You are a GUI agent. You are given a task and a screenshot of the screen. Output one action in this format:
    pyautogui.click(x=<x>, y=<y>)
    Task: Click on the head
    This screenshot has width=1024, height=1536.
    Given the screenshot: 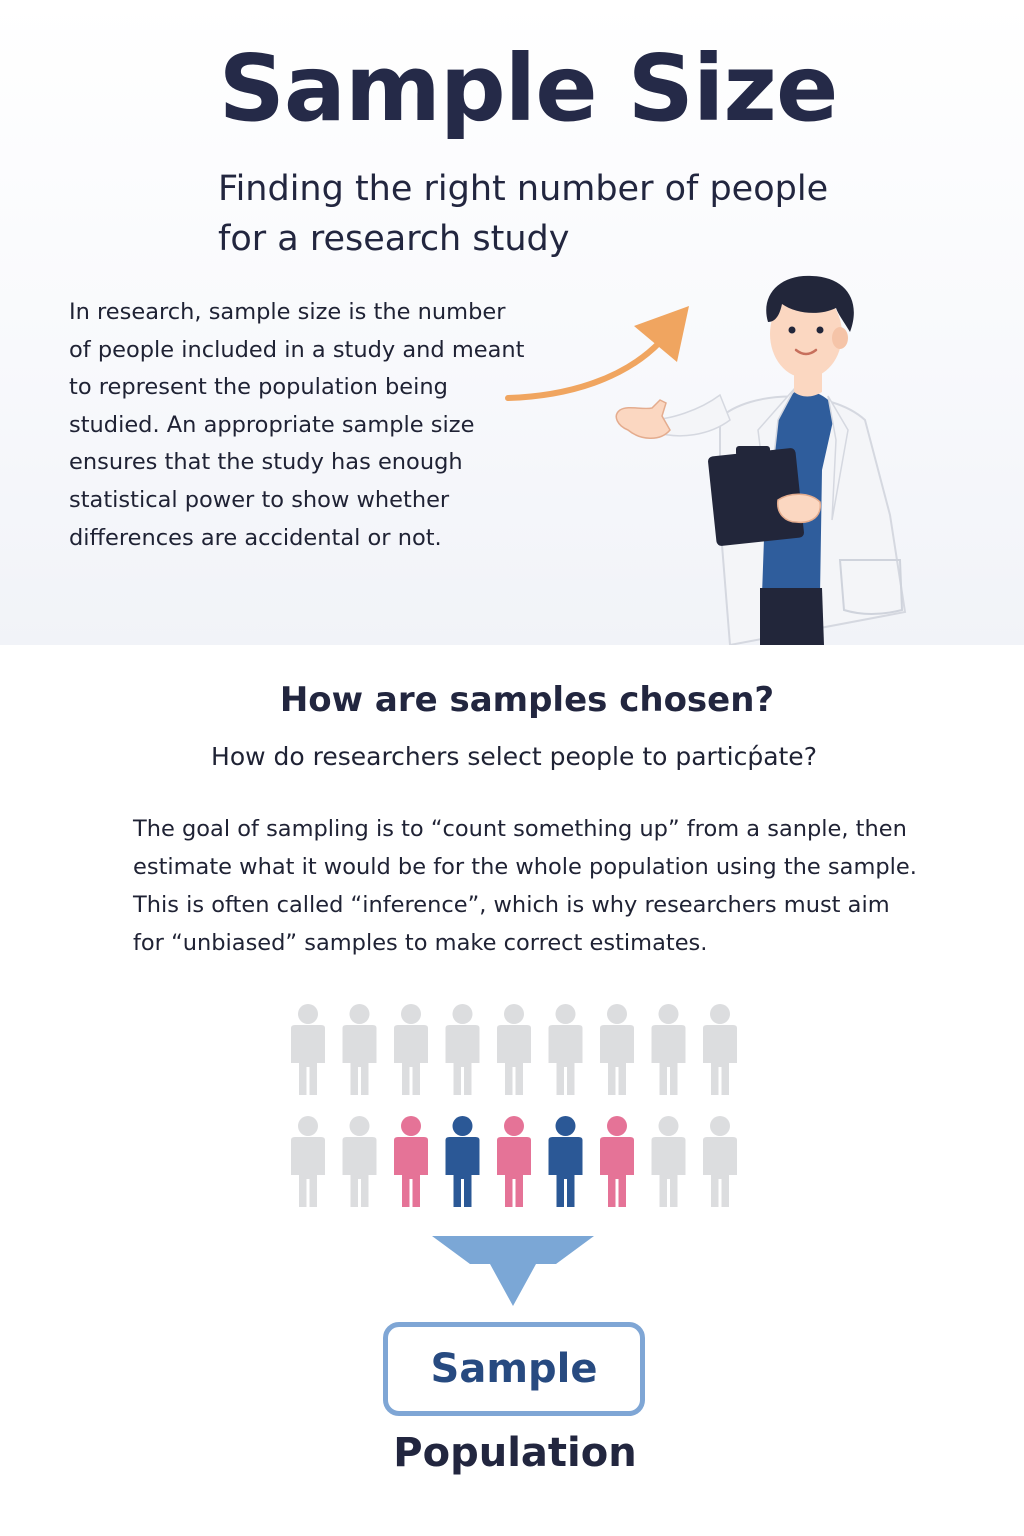 What is the action you would take?
    pyautogui.click(x=806, y=334)
    